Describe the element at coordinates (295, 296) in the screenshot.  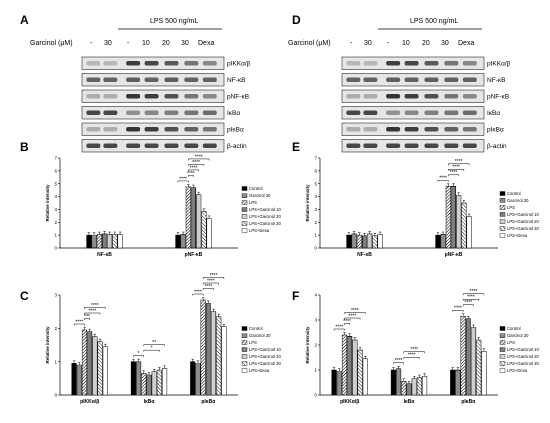
I see `panel-letter-f: F` at that location.